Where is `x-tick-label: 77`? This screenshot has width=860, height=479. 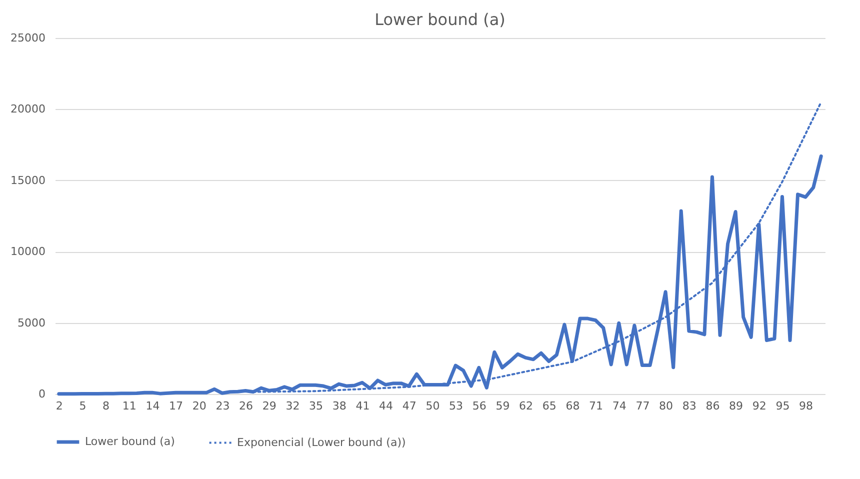
x-tick-label: 77 is located at coordinates (643, 406).